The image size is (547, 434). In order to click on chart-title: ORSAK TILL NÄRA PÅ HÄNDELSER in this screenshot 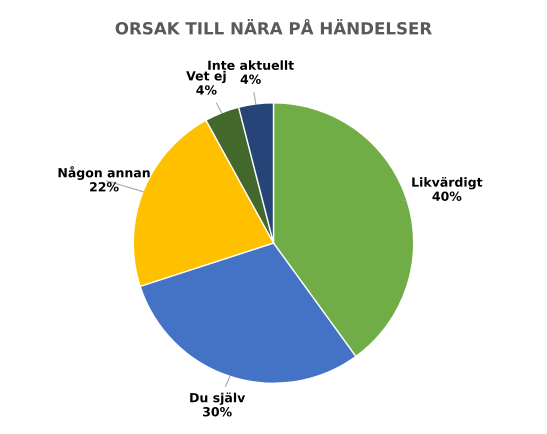, I will do `click(274, 26)`.